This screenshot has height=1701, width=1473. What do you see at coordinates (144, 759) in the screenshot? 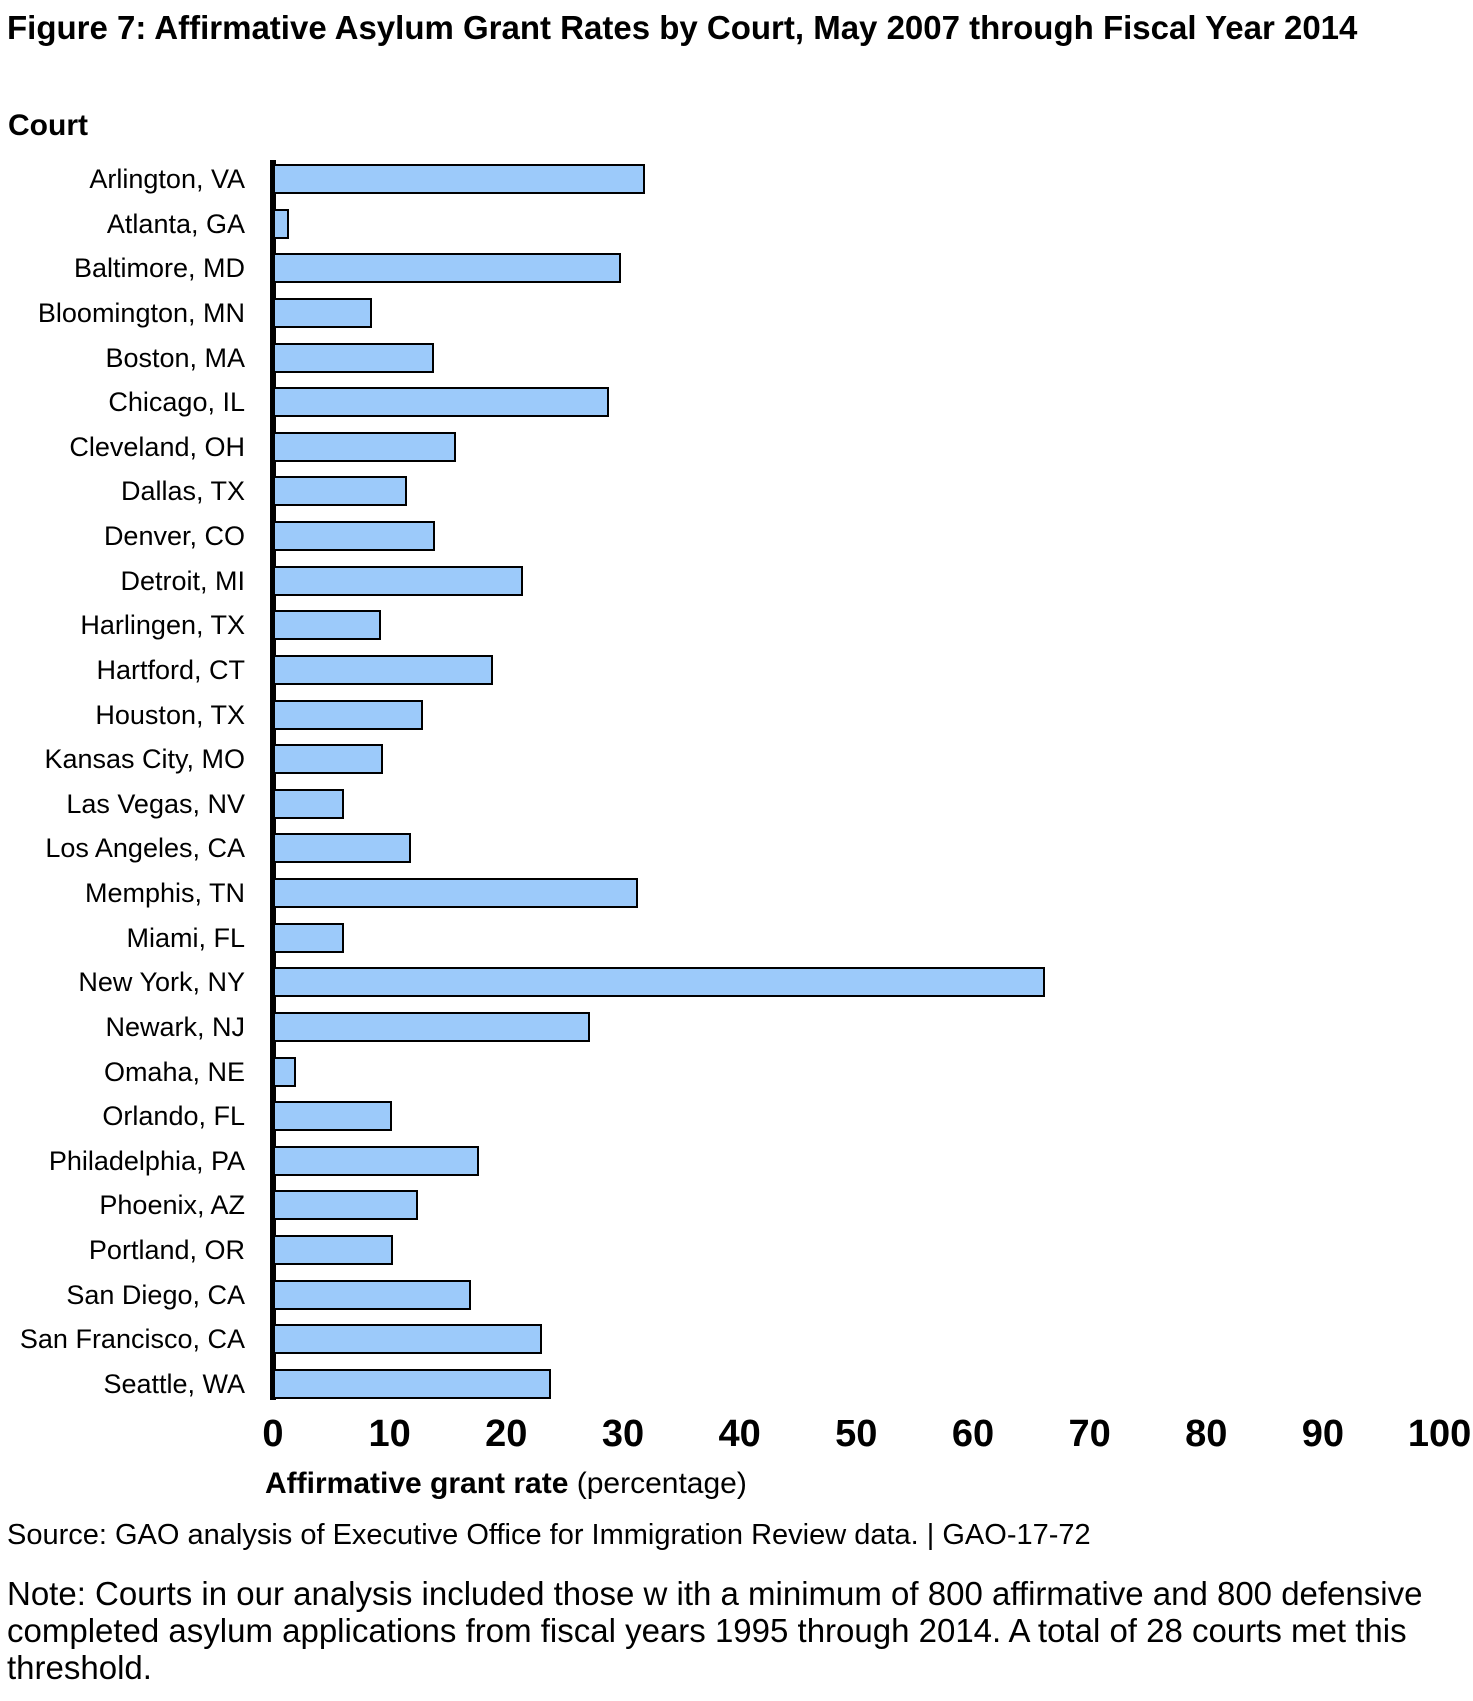
I see `court-label: Kansas City, MO` at bounding box center [144, 759].